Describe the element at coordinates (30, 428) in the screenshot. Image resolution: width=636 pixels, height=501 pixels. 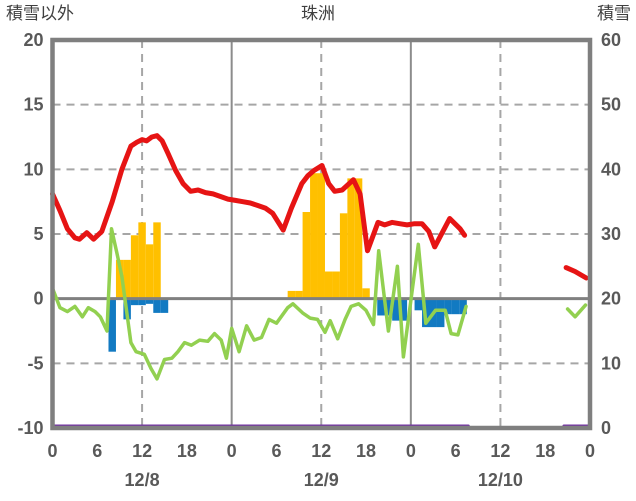
I see `left-axis-tick: -10` at that location.